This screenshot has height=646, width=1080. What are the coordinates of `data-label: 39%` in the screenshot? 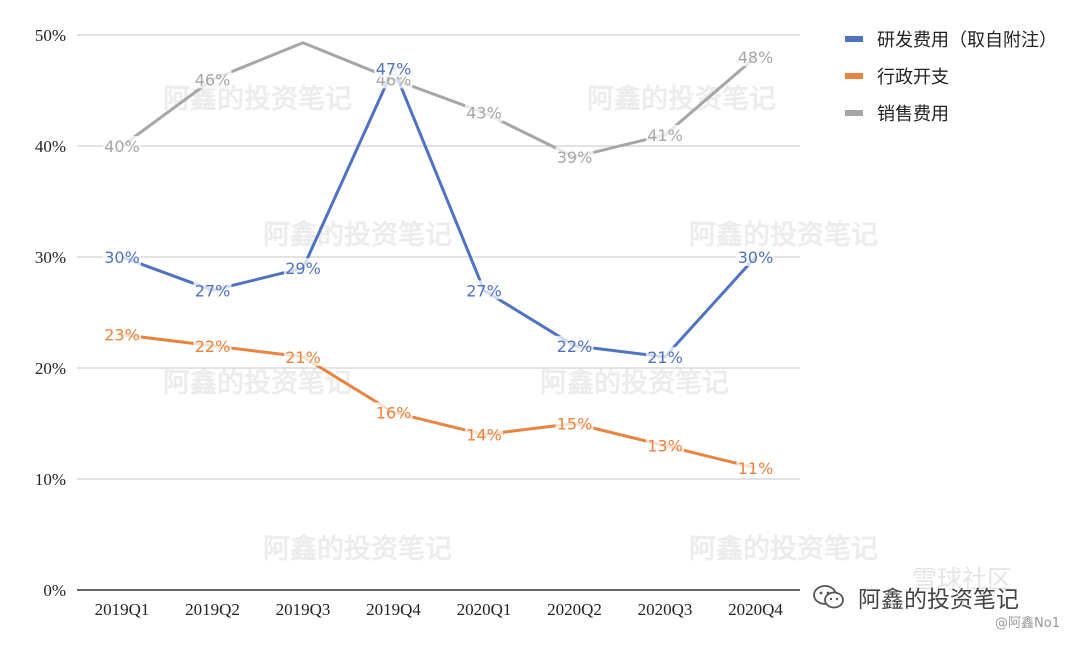 It's located at (575, 157).